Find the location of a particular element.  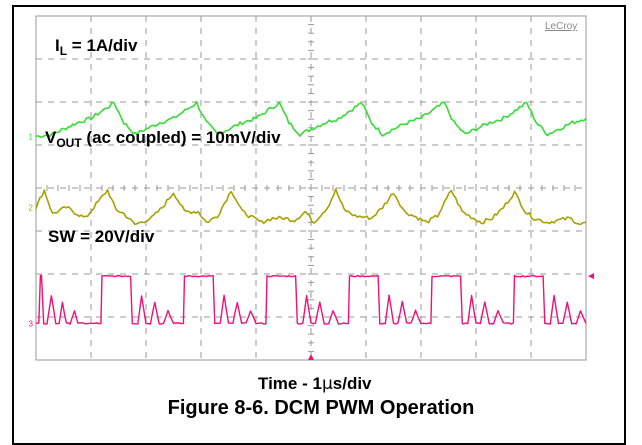

vout-label-rest: (ac coupled) = 10mV/div is located at coordinates (181, 137).